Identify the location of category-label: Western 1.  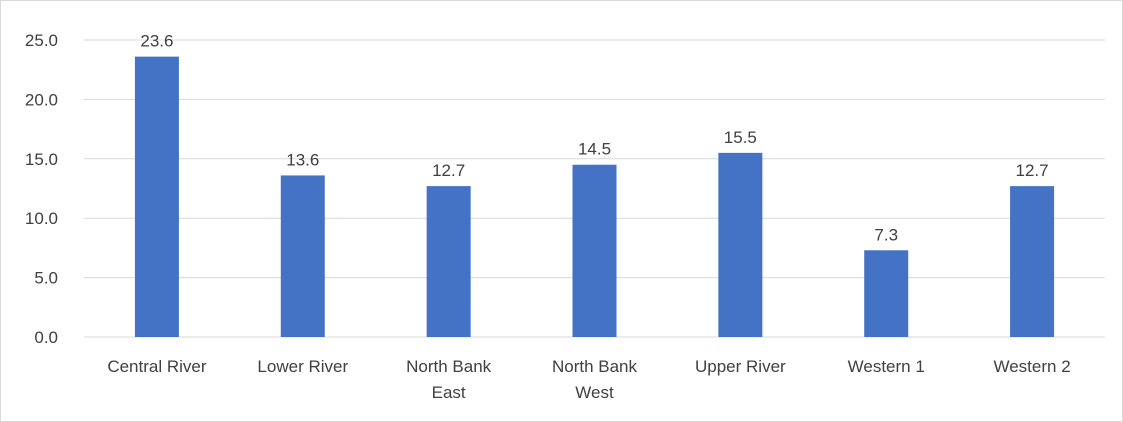
(886, 366).